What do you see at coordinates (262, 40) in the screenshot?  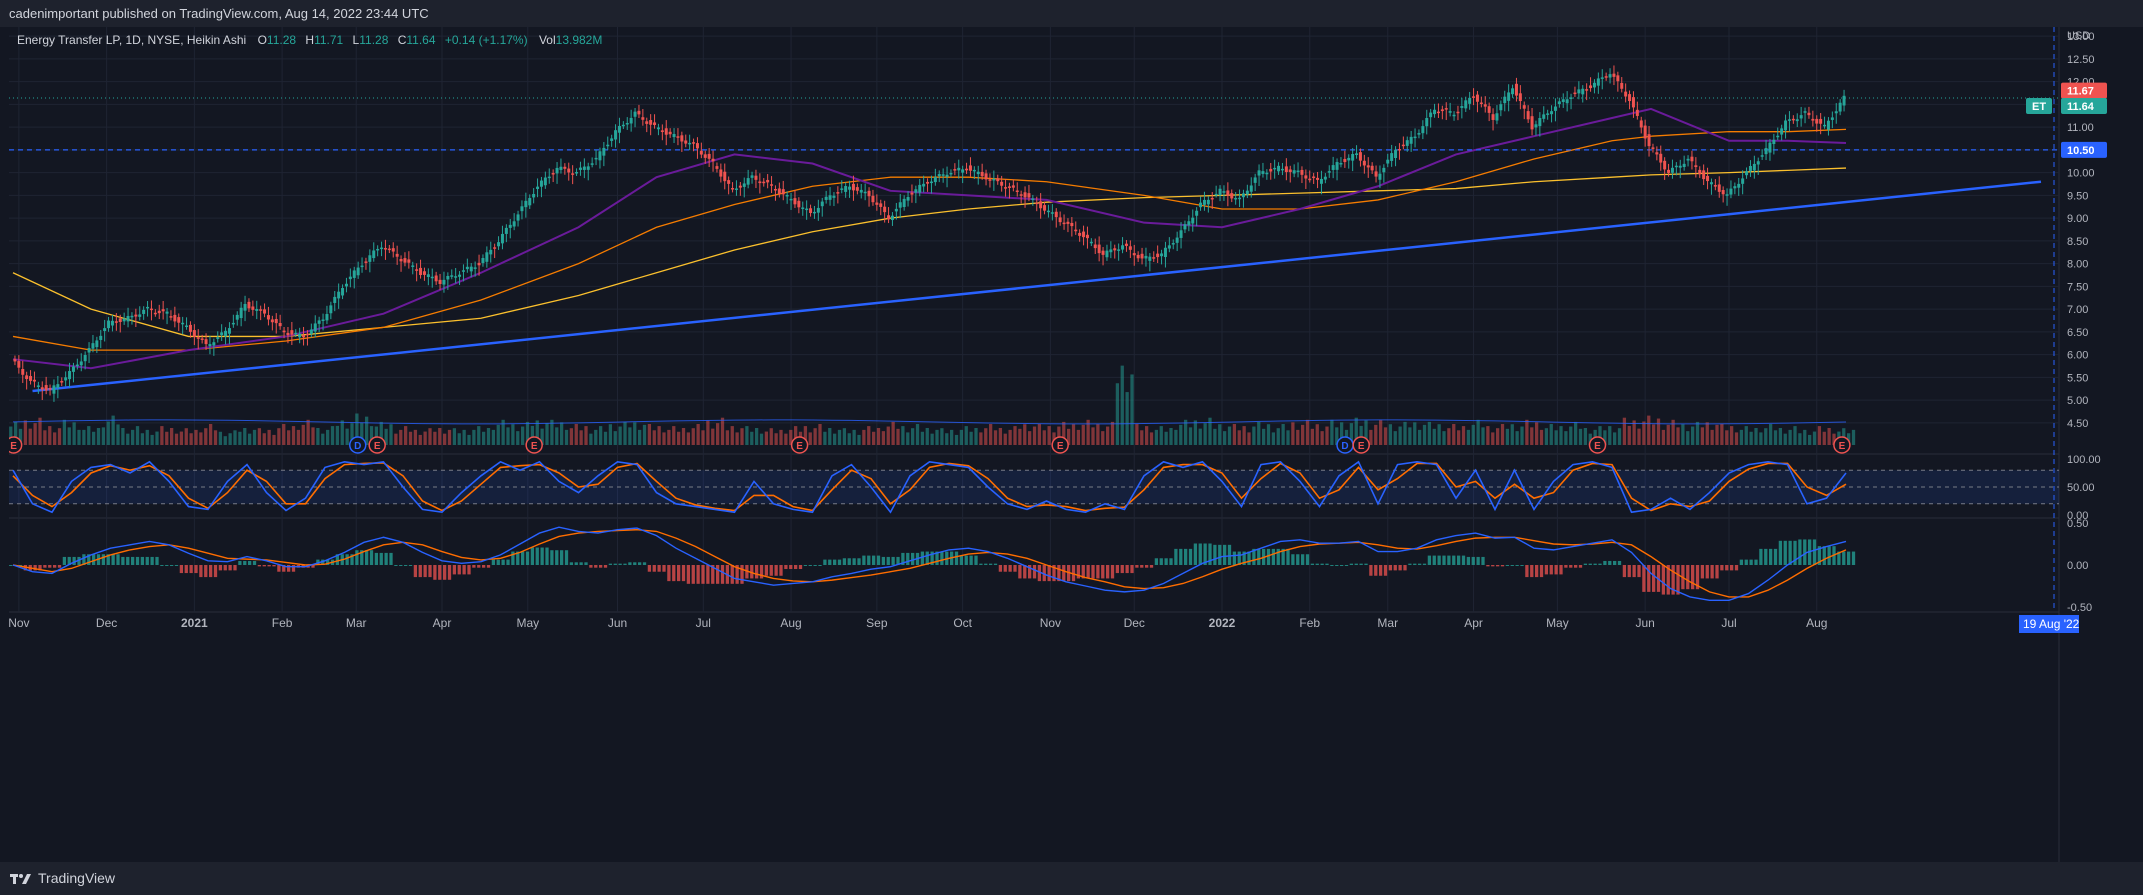 I see `legend-o-label: O` at bounding box center [262, 40].